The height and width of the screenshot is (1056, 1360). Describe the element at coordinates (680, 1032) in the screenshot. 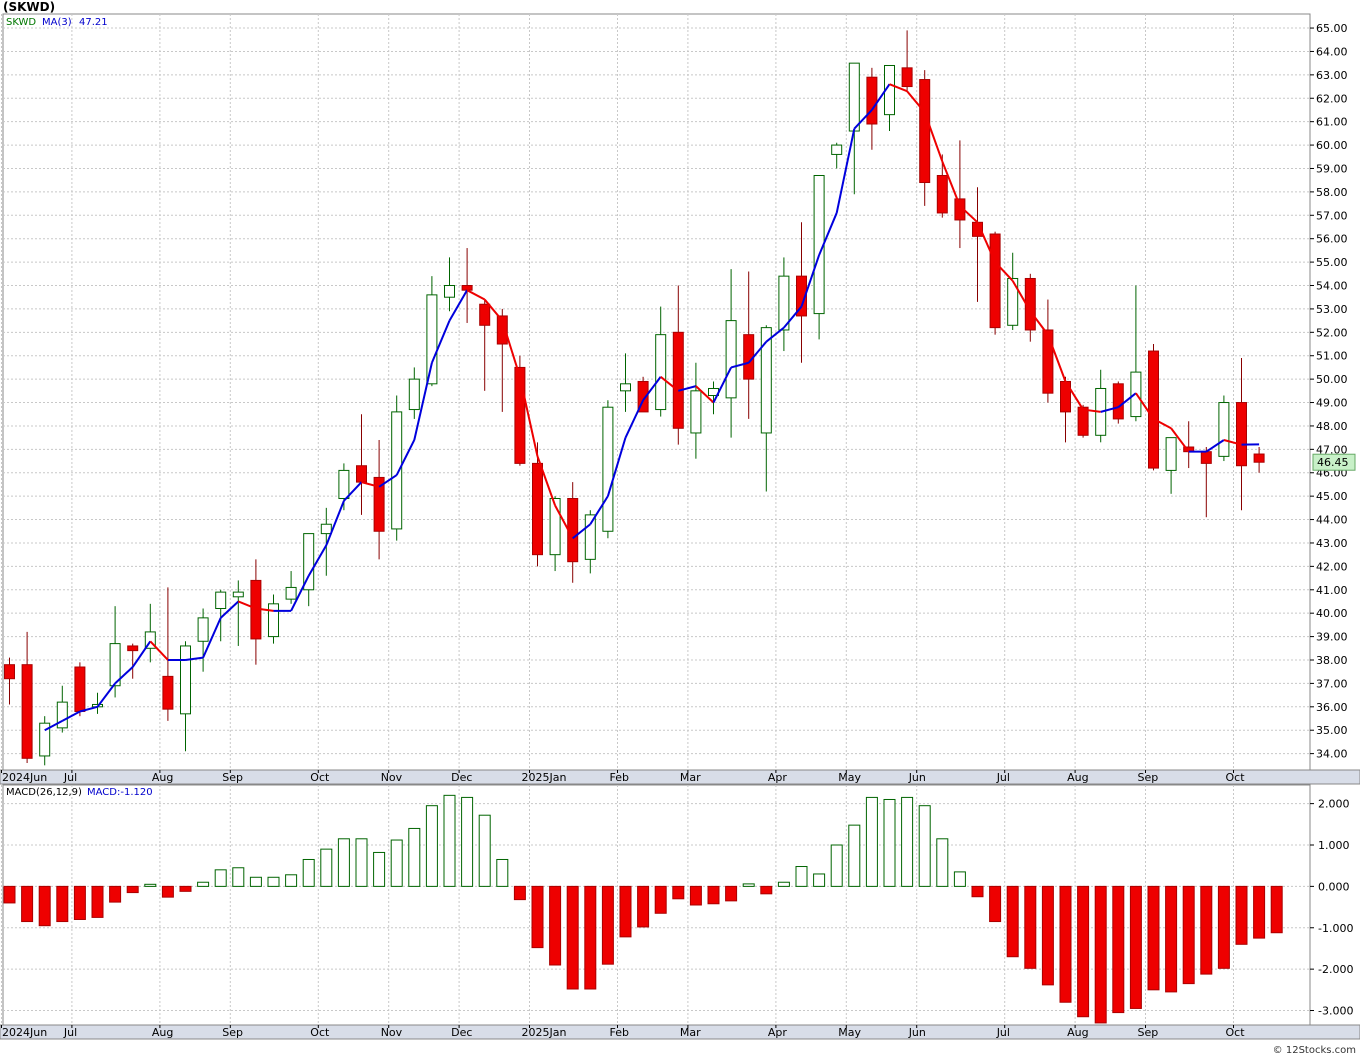

I see `macd-x-axis` at that location.